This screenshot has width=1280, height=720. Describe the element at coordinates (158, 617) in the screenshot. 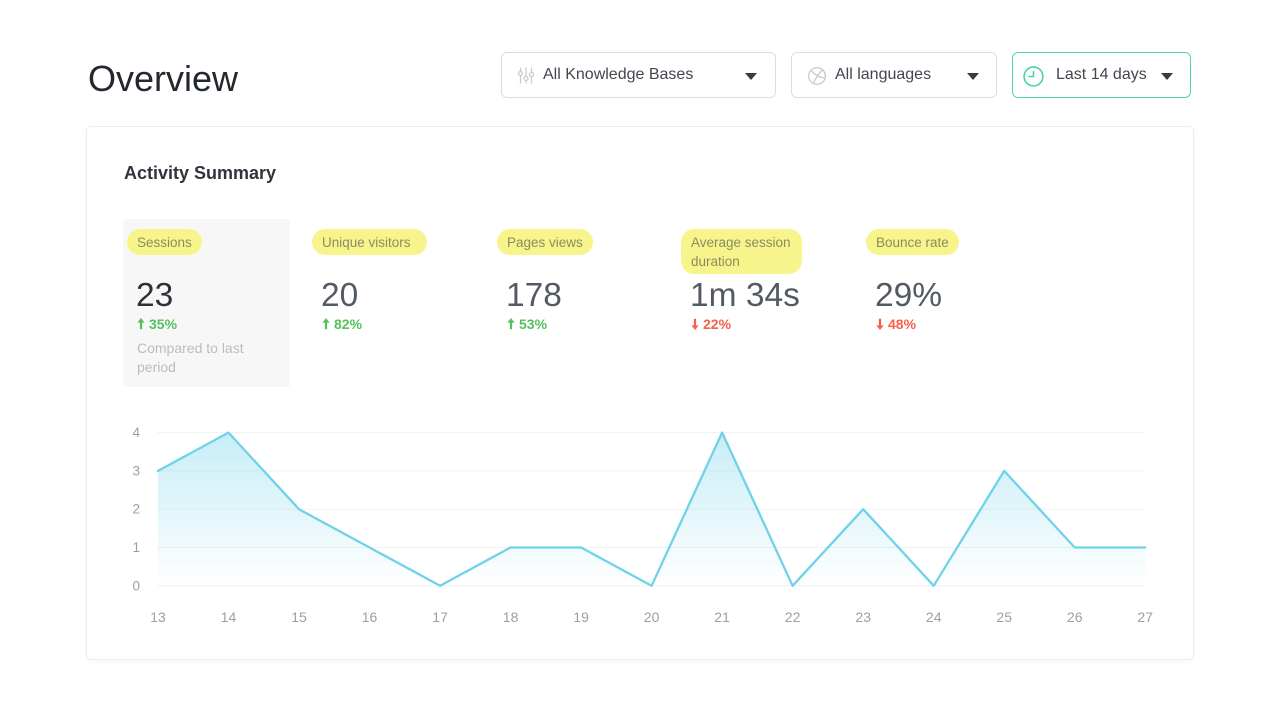

I see `svg-text: 13` at that location.